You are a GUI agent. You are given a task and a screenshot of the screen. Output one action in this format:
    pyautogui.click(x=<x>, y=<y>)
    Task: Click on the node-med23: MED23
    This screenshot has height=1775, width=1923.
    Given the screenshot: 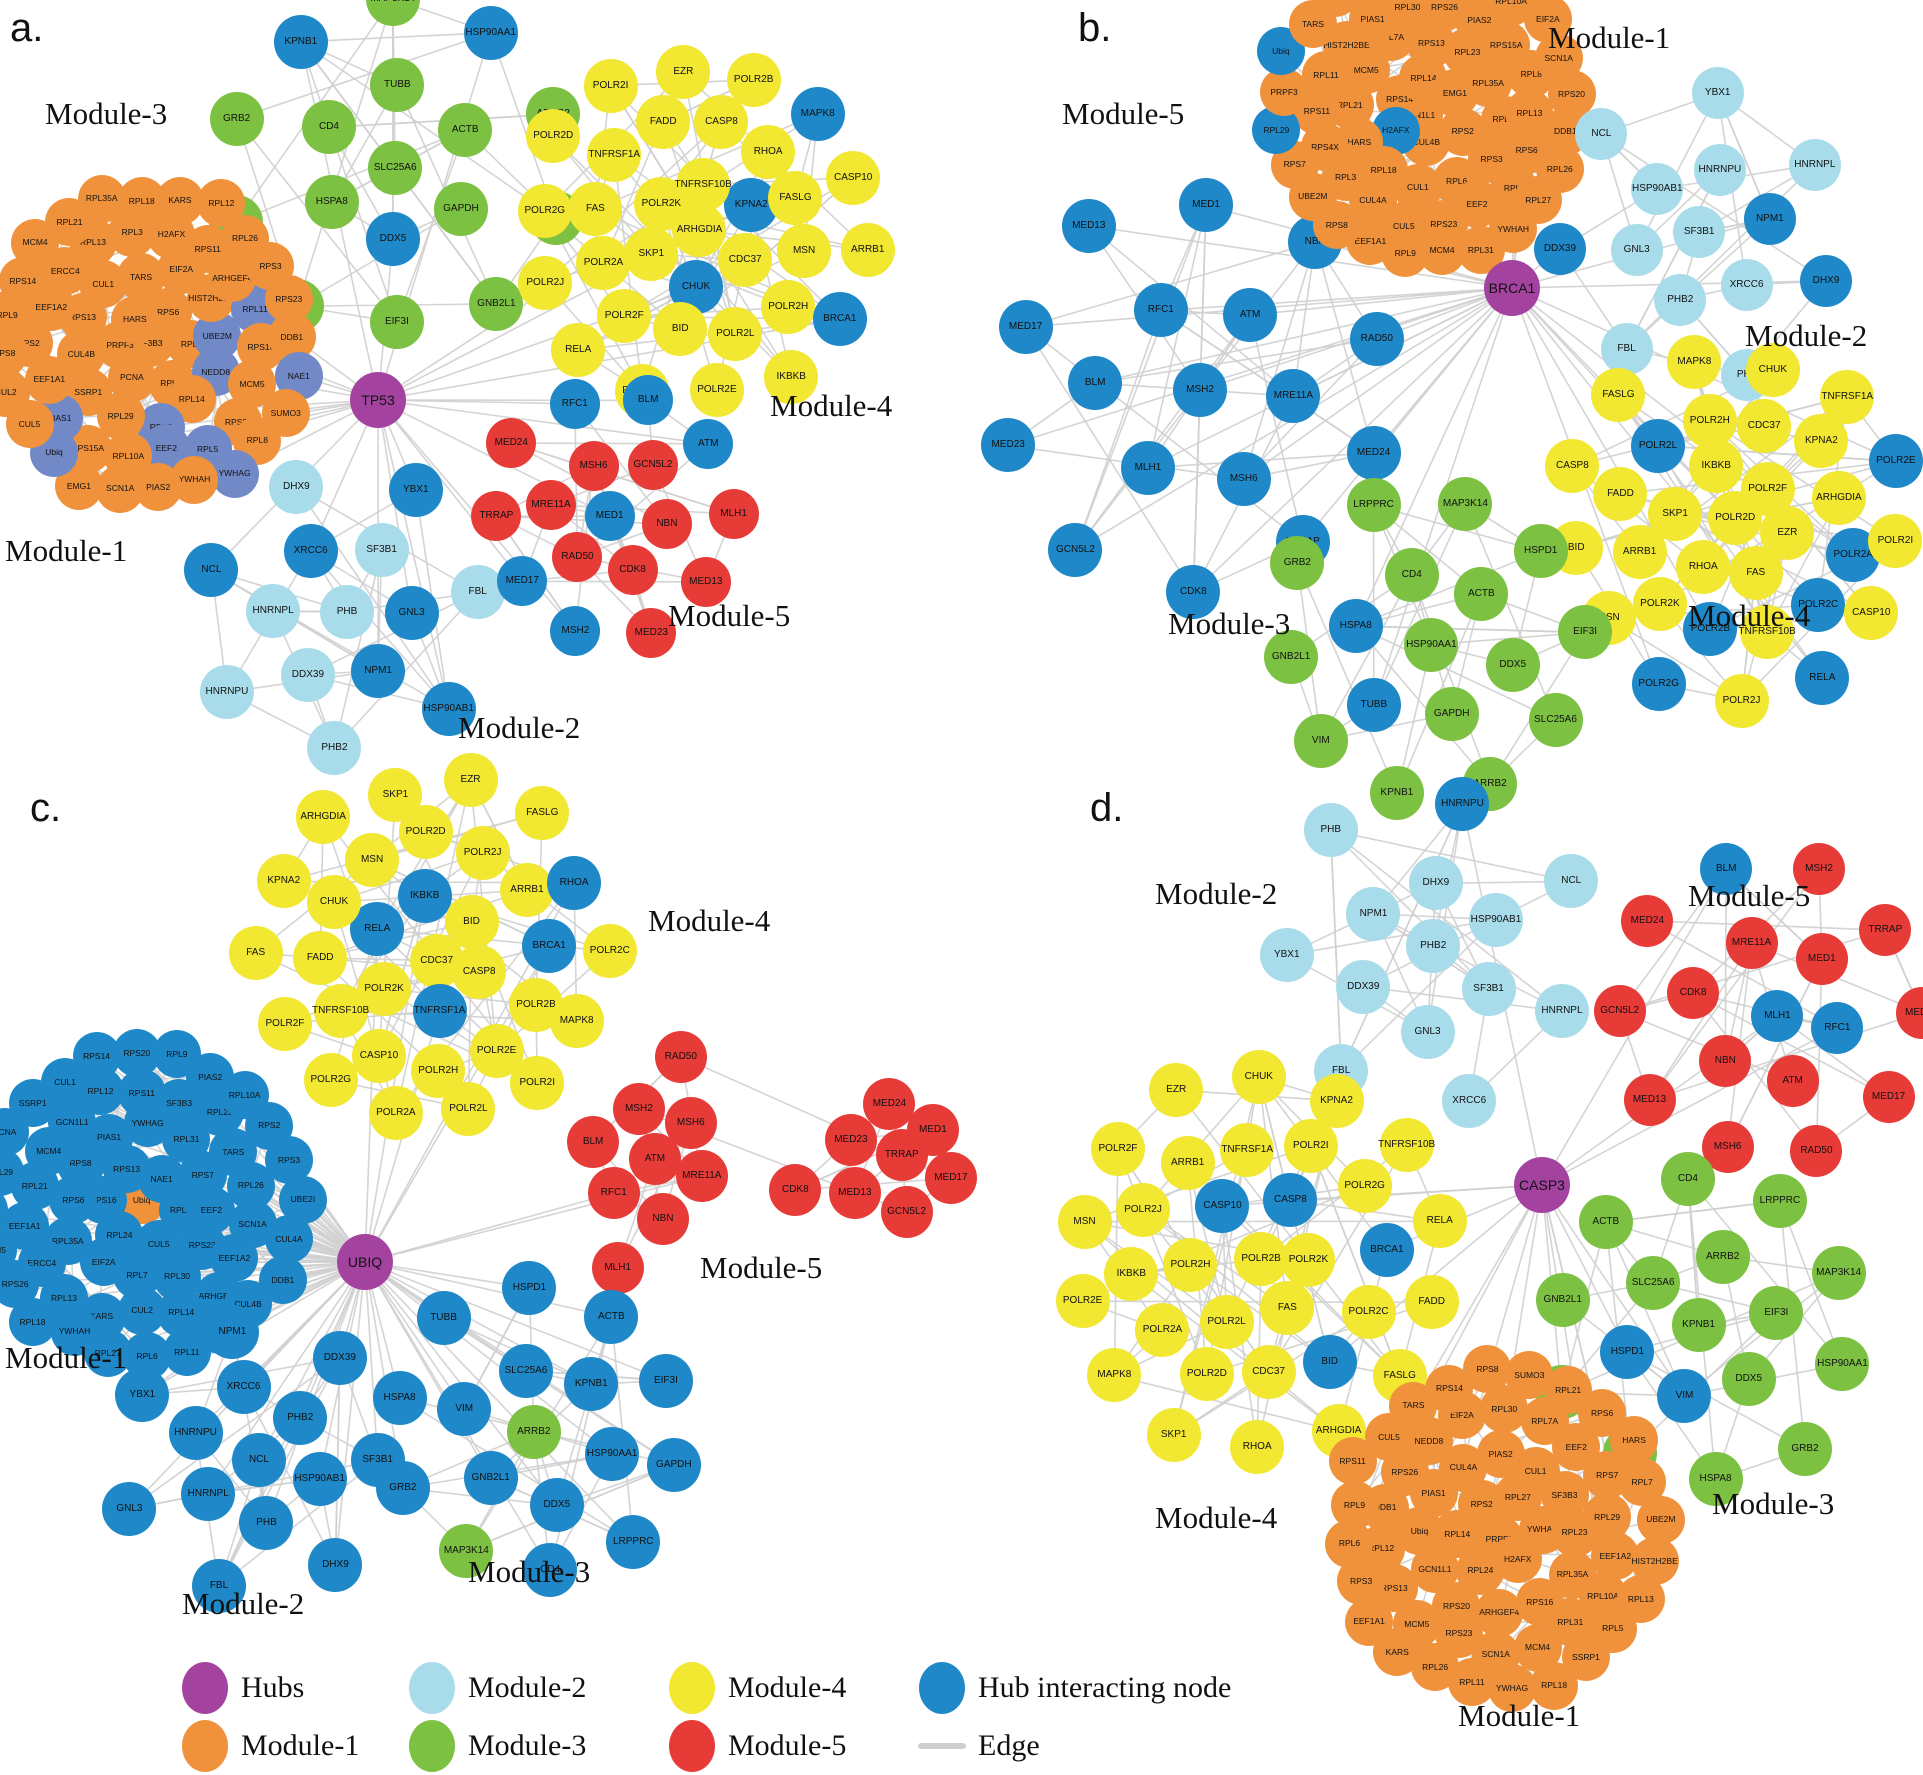 What is the action you would take?
    pyautogui.click(x=651, y=632)
    